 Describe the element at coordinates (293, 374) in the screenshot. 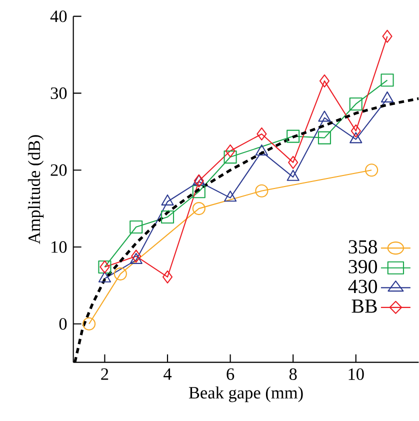

I see `x-tick-label: 8` at that location.